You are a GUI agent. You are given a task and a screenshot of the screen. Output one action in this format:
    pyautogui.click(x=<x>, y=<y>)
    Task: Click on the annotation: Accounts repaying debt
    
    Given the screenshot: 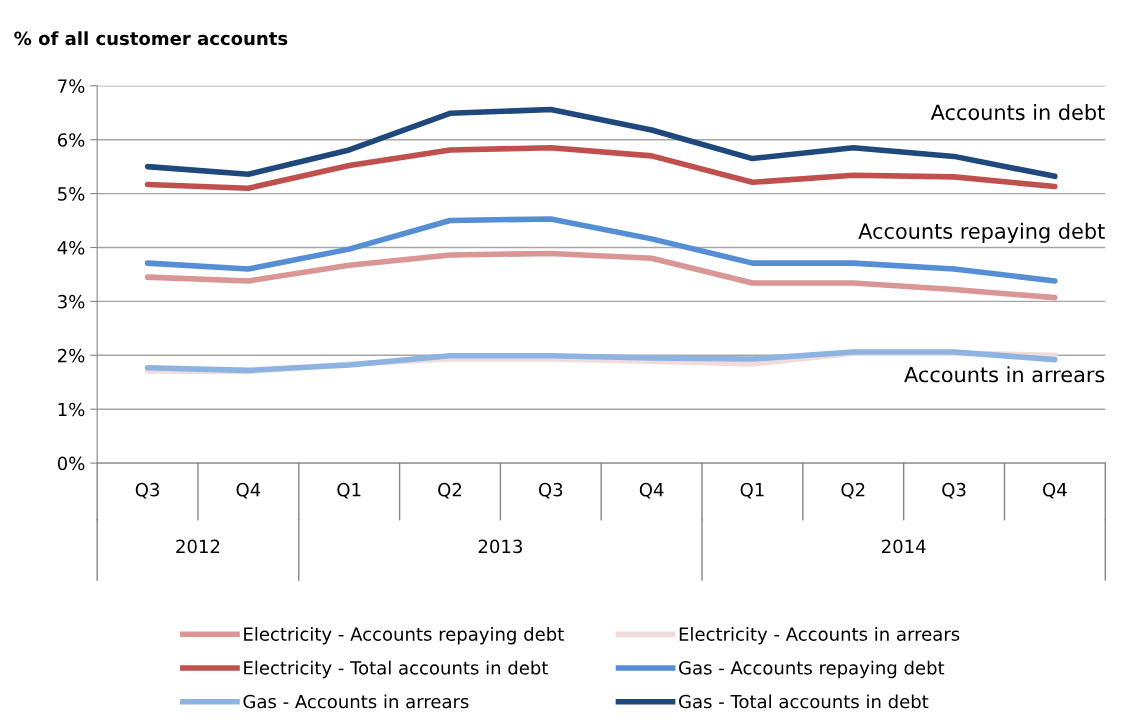 What is the action you would take?
    pyautogui.click(x=981, y=233)
    